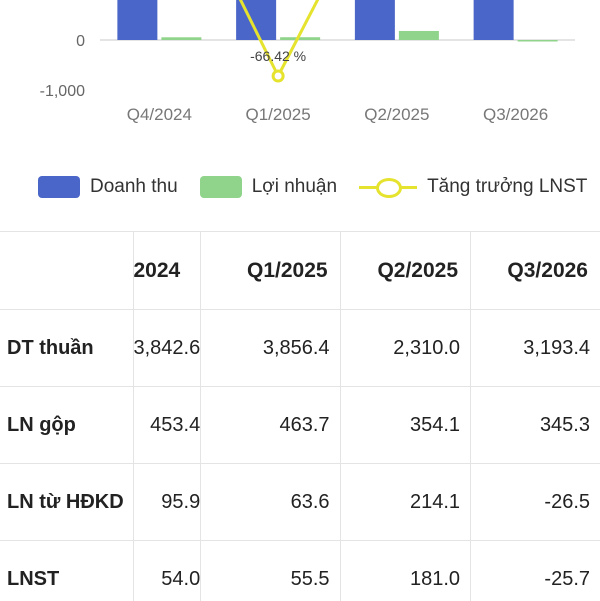 This screenshot has width=600, height=601. Describe the element at coordinates (270, 348) in the screenshot. I see `table-cell: 3,856.4` at that location.